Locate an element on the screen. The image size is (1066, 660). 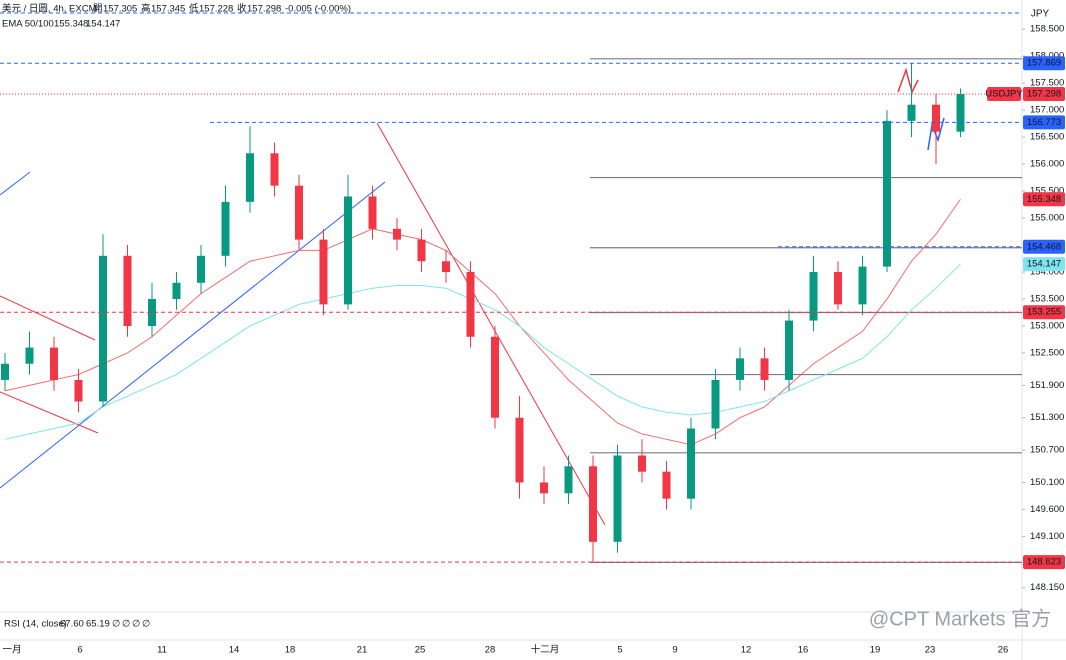
symbol-badge is located at coordinates (1004, 94).